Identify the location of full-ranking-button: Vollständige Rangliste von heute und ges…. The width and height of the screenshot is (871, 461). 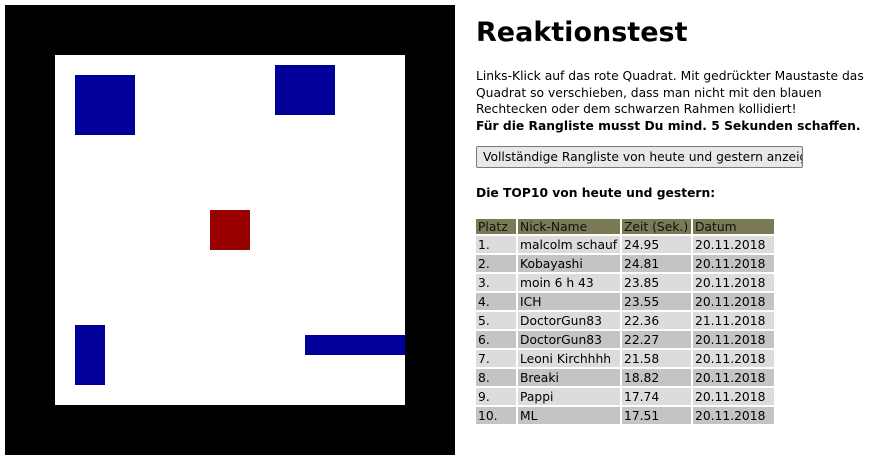
(639, 157).